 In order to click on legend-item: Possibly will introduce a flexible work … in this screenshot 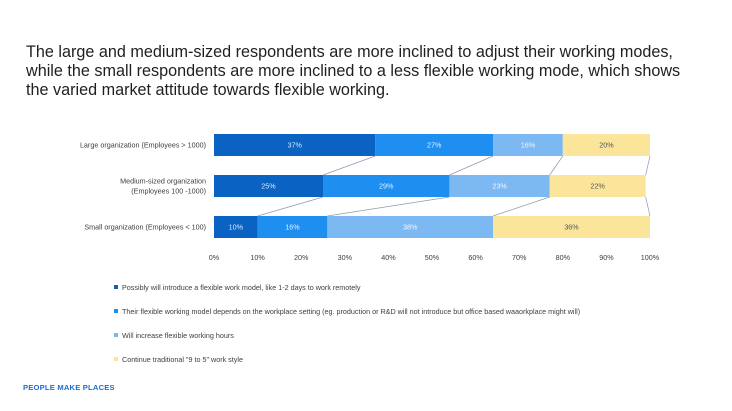, I will do `click(414, 287)`.